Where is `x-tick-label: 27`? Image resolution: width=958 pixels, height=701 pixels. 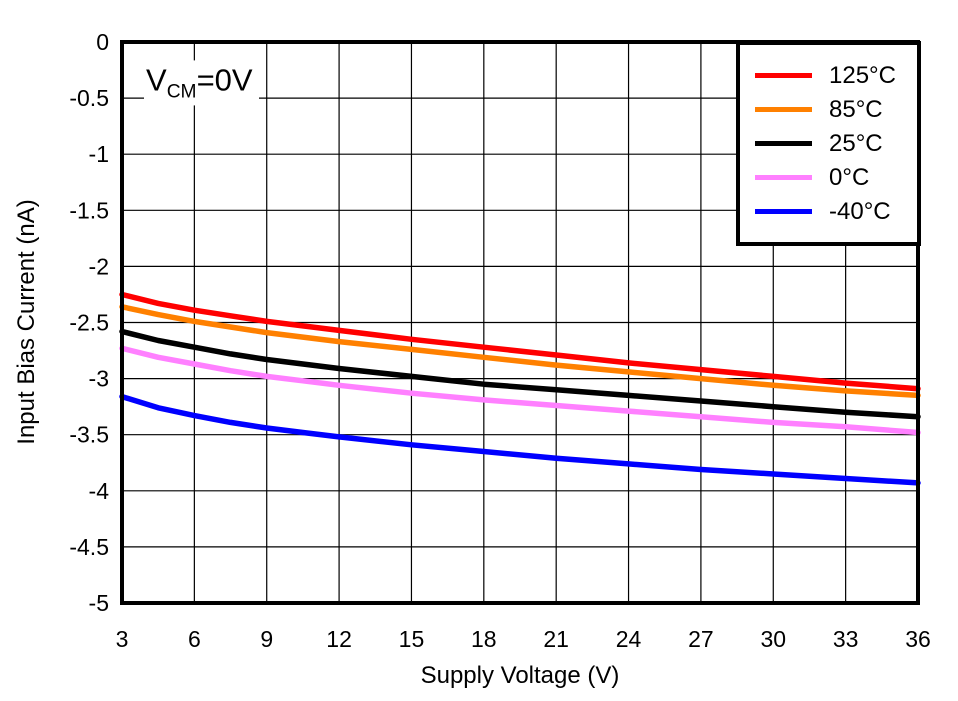 x-tick-label: 27 is located at coordinates (701, 639).